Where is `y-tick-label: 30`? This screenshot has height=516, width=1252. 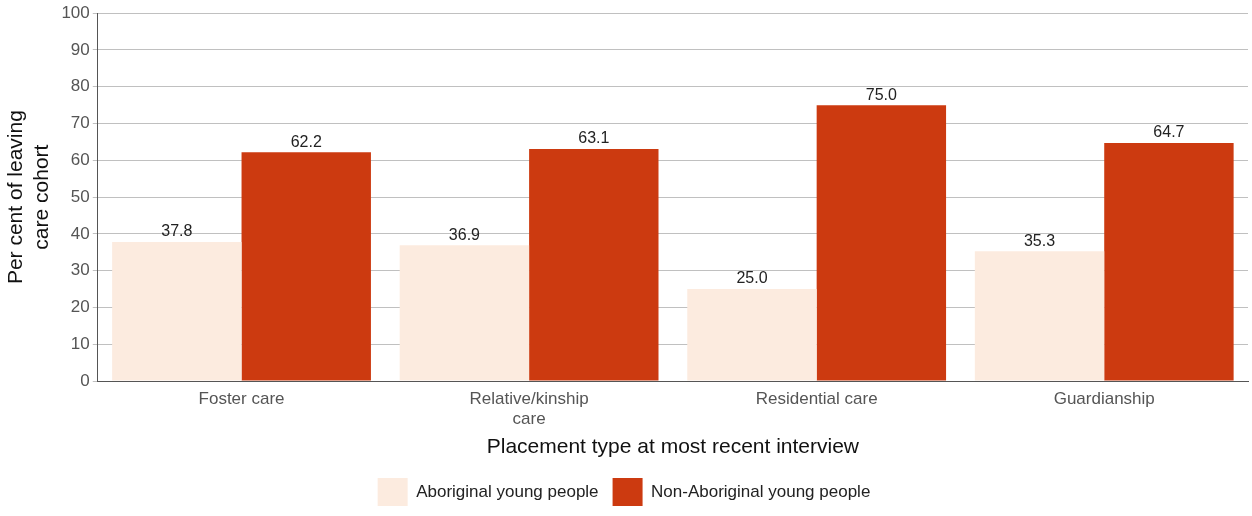 y-tick-label: 30 is located at coordinates (80, 270).